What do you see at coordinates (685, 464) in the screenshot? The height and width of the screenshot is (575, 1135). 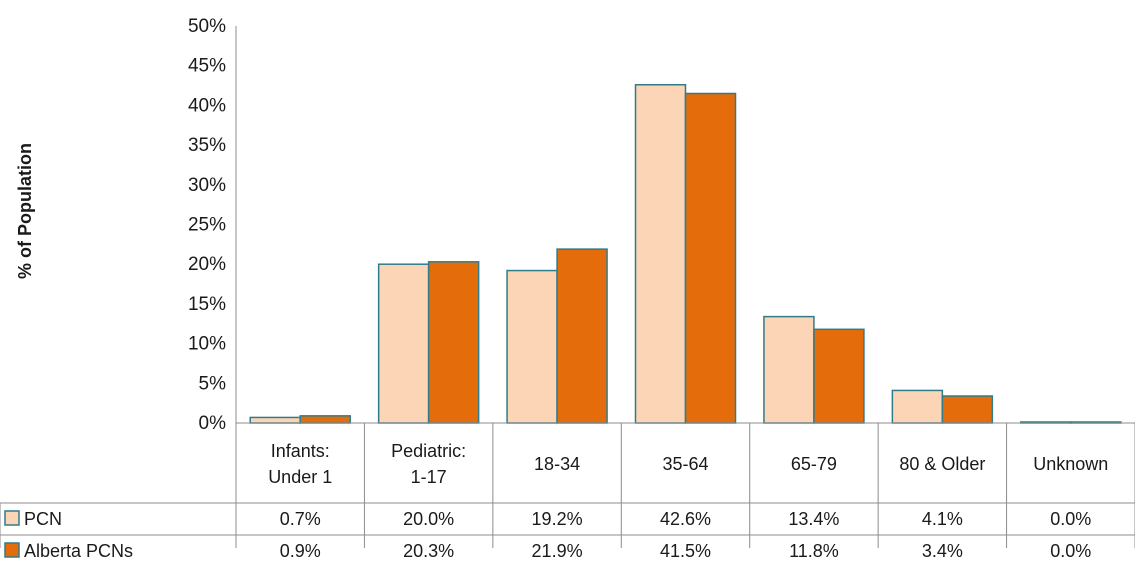 I see `category-label: 35-64` at bounding box center [685, 464].